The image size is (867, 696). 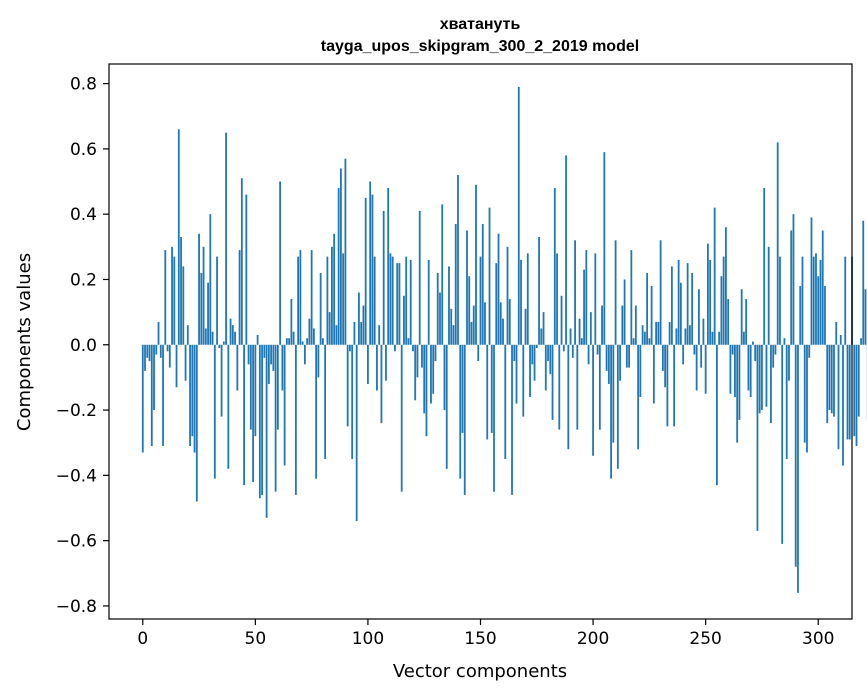 I want to click on y-tick-label: −0.6, so click(x=76, y=542).